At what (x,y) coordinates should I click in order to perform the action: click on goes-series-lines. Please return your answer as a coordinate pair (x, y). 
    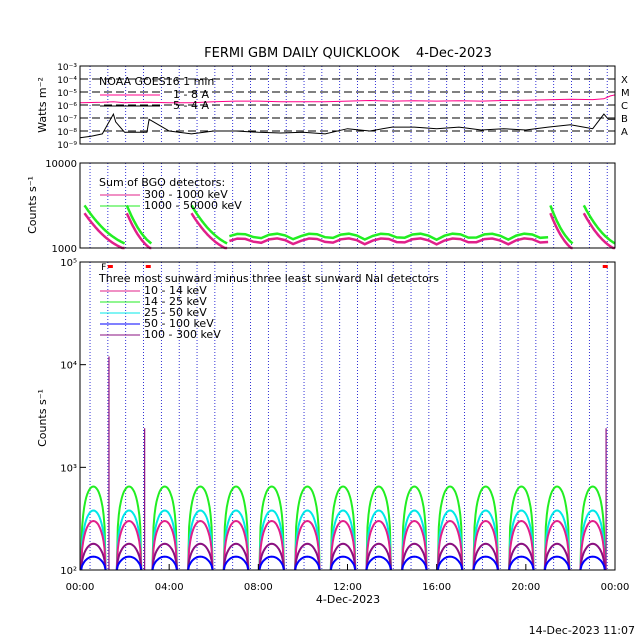
    Looking at the image, I should click on (347, 116).